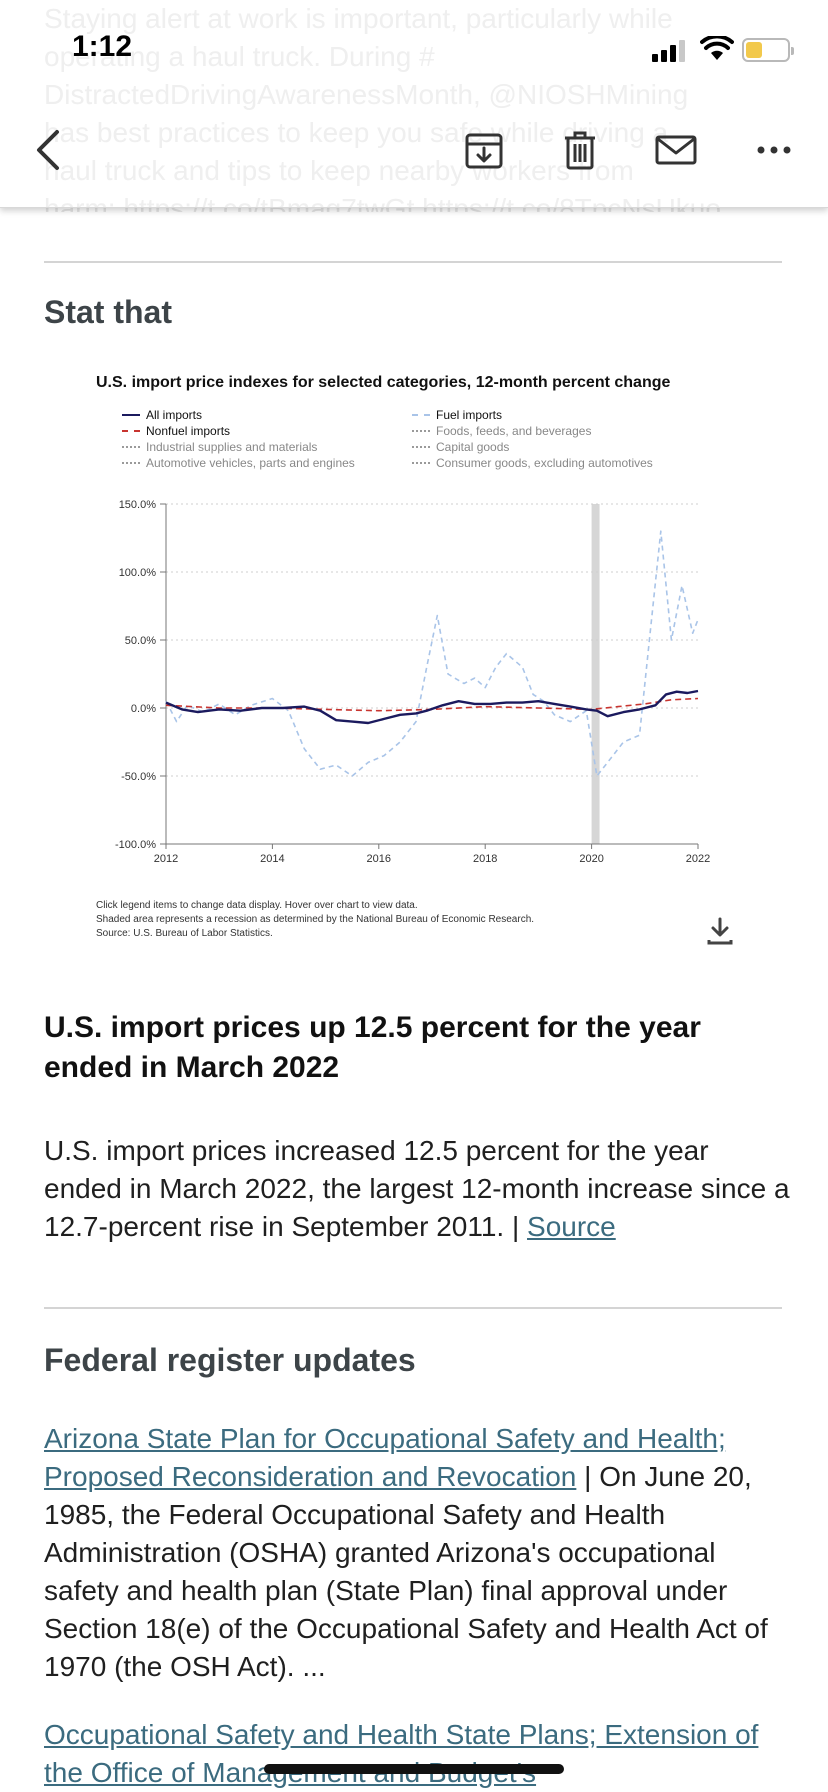 This screenshot has width=828, height=1792. Describe the element at coordinates (250, 463) in the screenshot. I see `legend-label: Automotive vehicles, parts and engines` at that location.